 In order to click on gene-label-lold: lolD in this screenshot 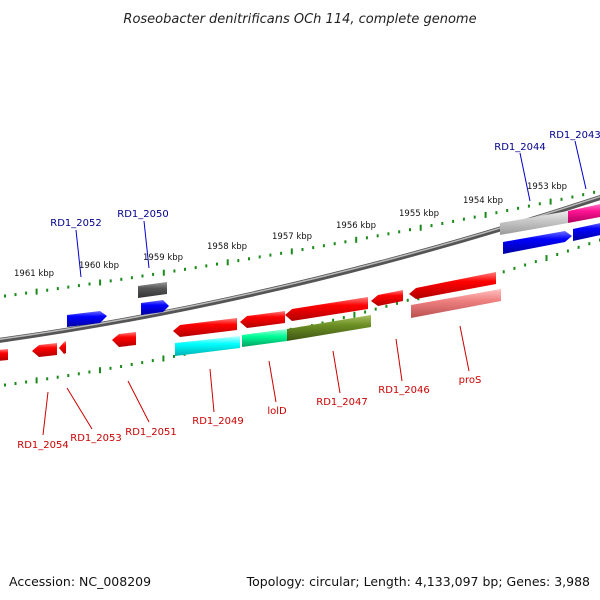, I will do `click(277, 411)`.